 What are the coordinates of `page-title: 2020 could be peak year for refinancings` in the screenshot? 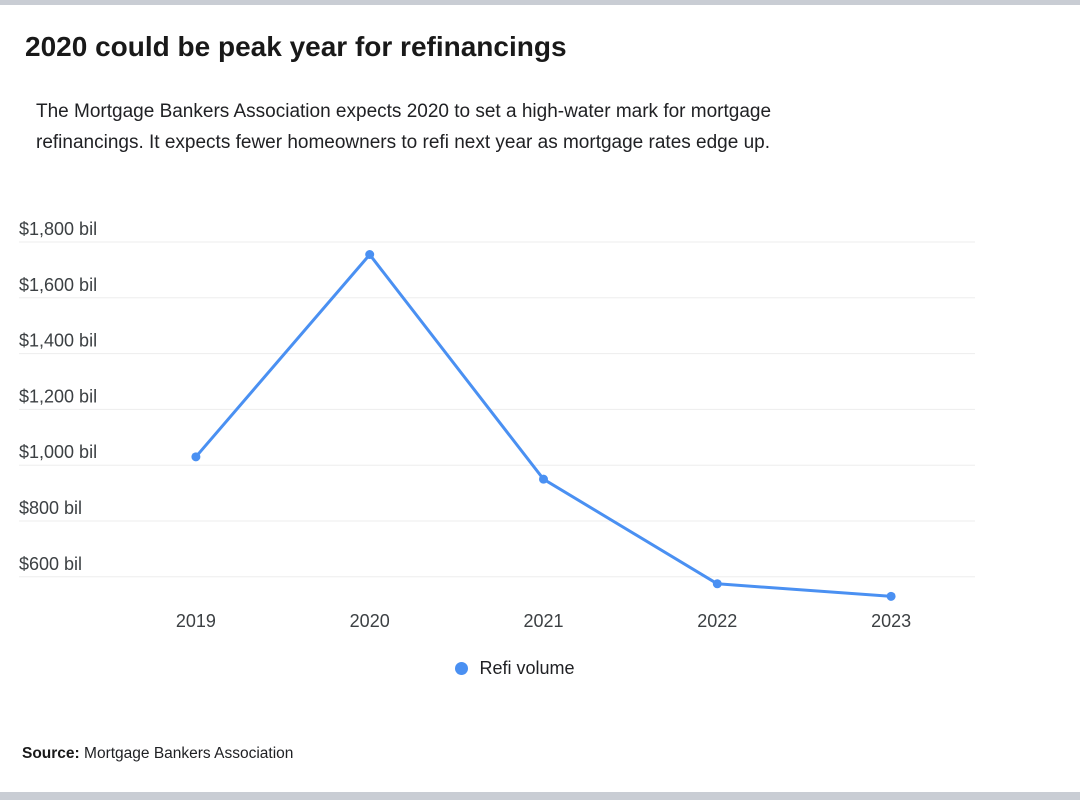 It's located at (296, 46).